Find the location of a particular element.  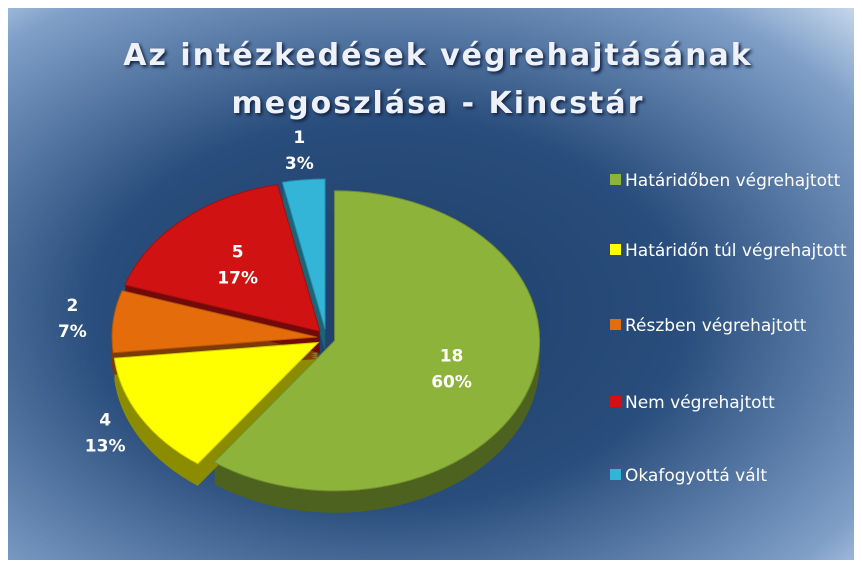

legend-item: Határidőn túl végrehajtott is located at coordinates (730, 251).